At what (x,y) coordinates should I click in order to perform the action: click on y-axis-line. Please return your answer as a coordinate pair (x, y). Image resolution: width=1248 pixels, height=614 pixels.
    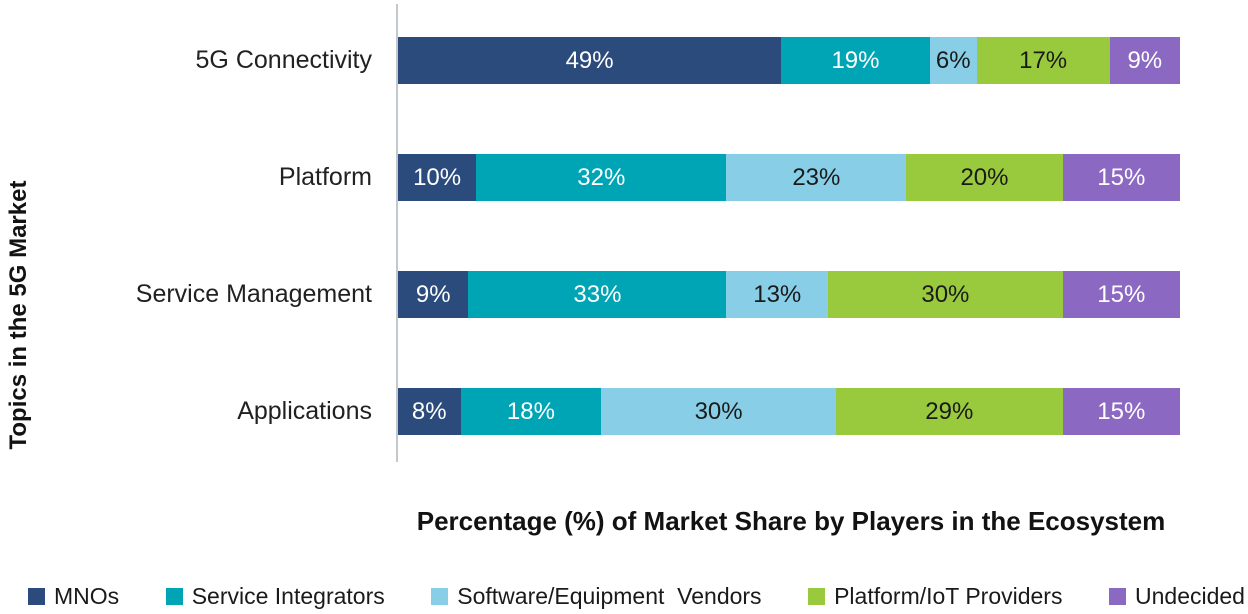
    Looking at the image, I should click on (397, 233).